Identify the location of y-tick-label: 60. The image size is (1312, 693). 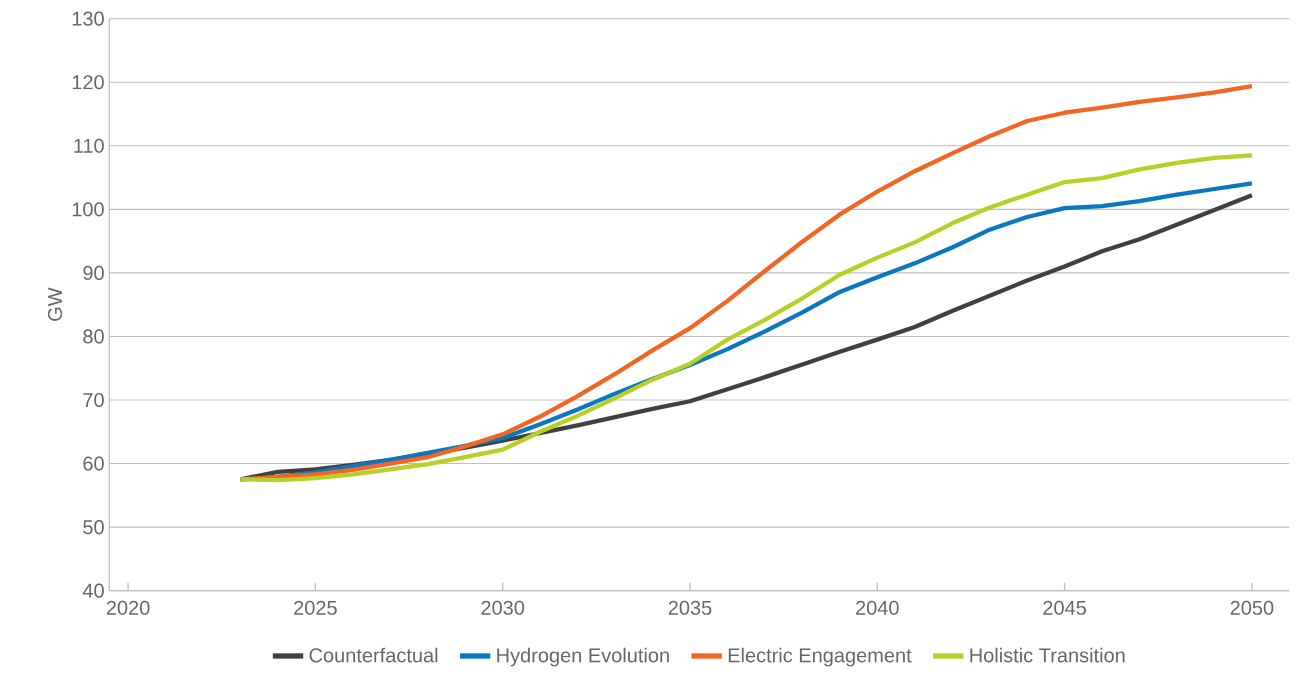
(93, 463).